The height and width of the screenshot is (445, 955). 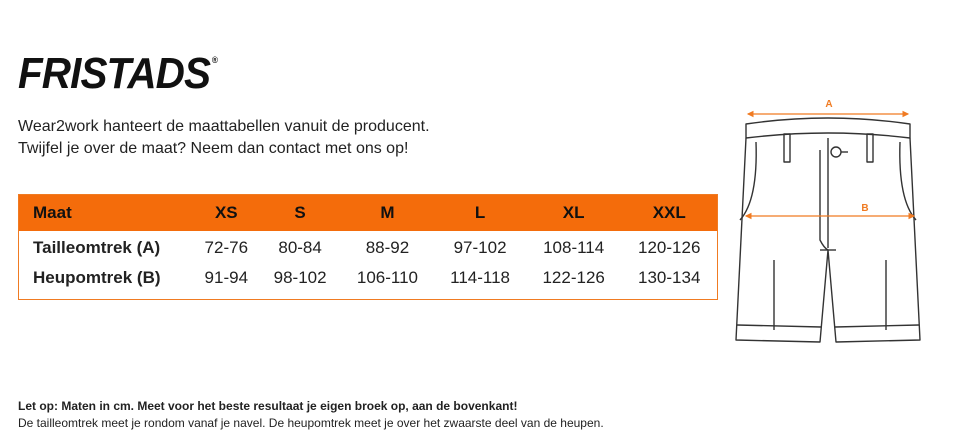 What do you see at coordinates (574, 247) in the screenshot?
I see `table-cell: 108-114` at bounding box center [574, 247].